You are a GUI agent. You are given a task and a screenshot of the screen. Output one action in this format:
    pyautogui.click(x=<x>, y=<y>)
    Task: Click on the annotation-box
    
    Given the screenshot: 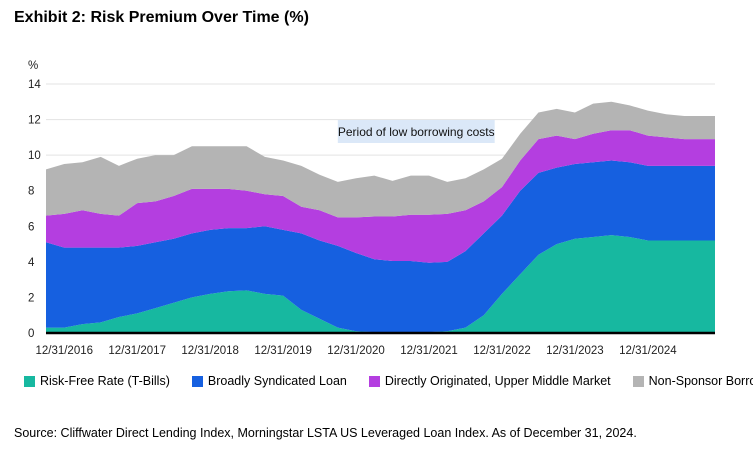 What is the action you would take?
    pyautogui.click(x=416, y=131)
    